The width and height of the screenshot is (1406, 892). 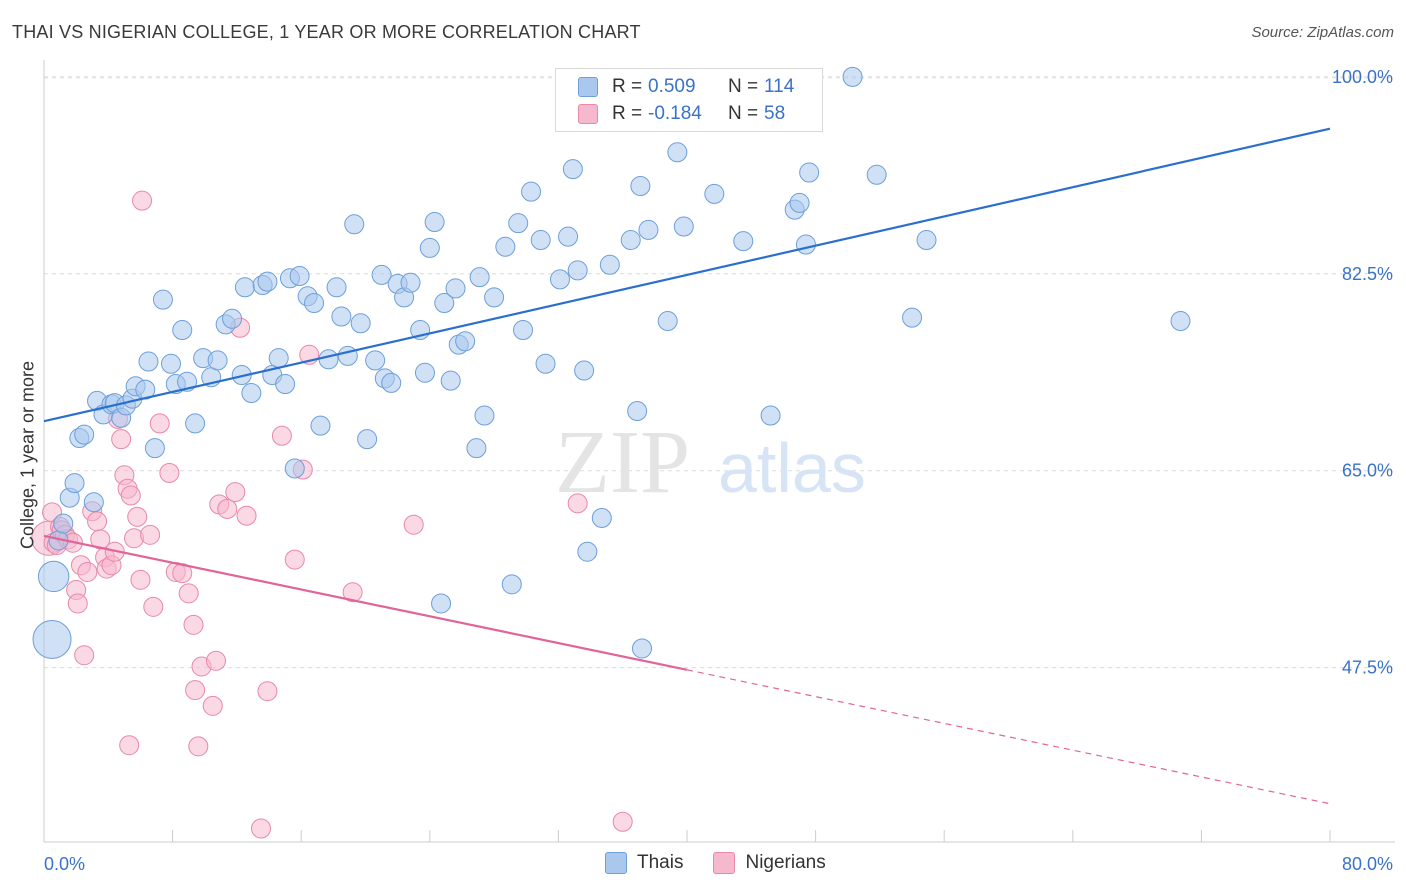 What do you see at coordinates (365, 602) in the screenshot?
I see `trend-line-nigerians` at bounding box center [365, 602].